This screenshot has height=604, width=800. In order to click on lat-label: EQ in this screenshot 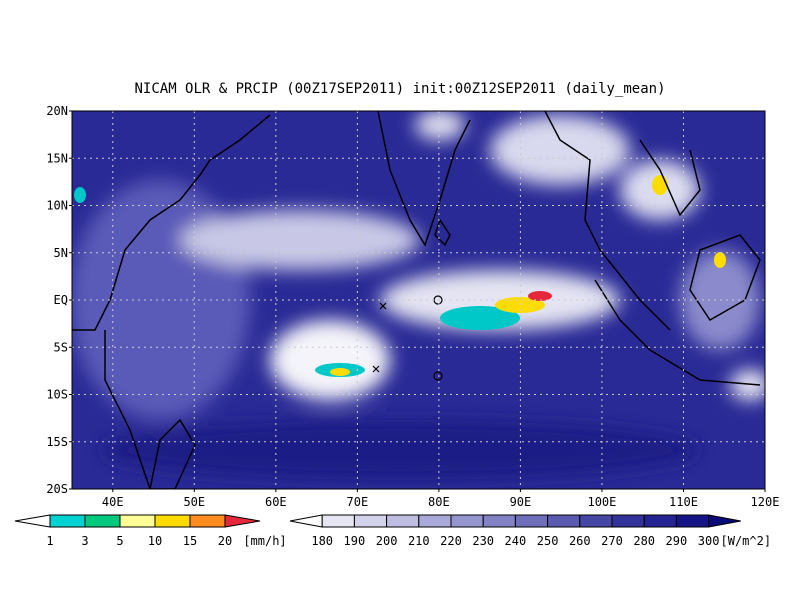, I will do `click(61, 300)`.